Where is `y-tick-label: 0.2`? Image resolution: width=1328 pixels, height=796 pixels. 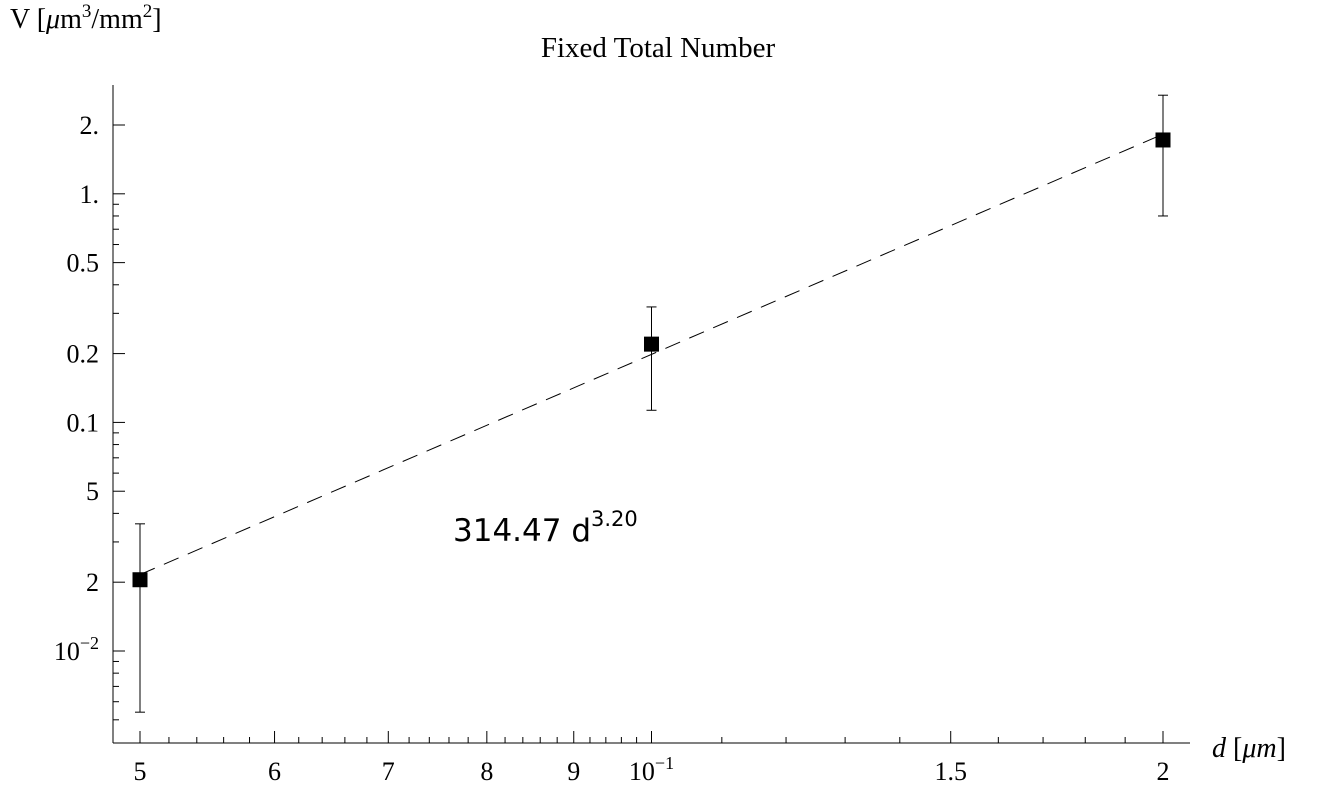
y-tick-label: 0.2 is located at coordinates (83, 354).